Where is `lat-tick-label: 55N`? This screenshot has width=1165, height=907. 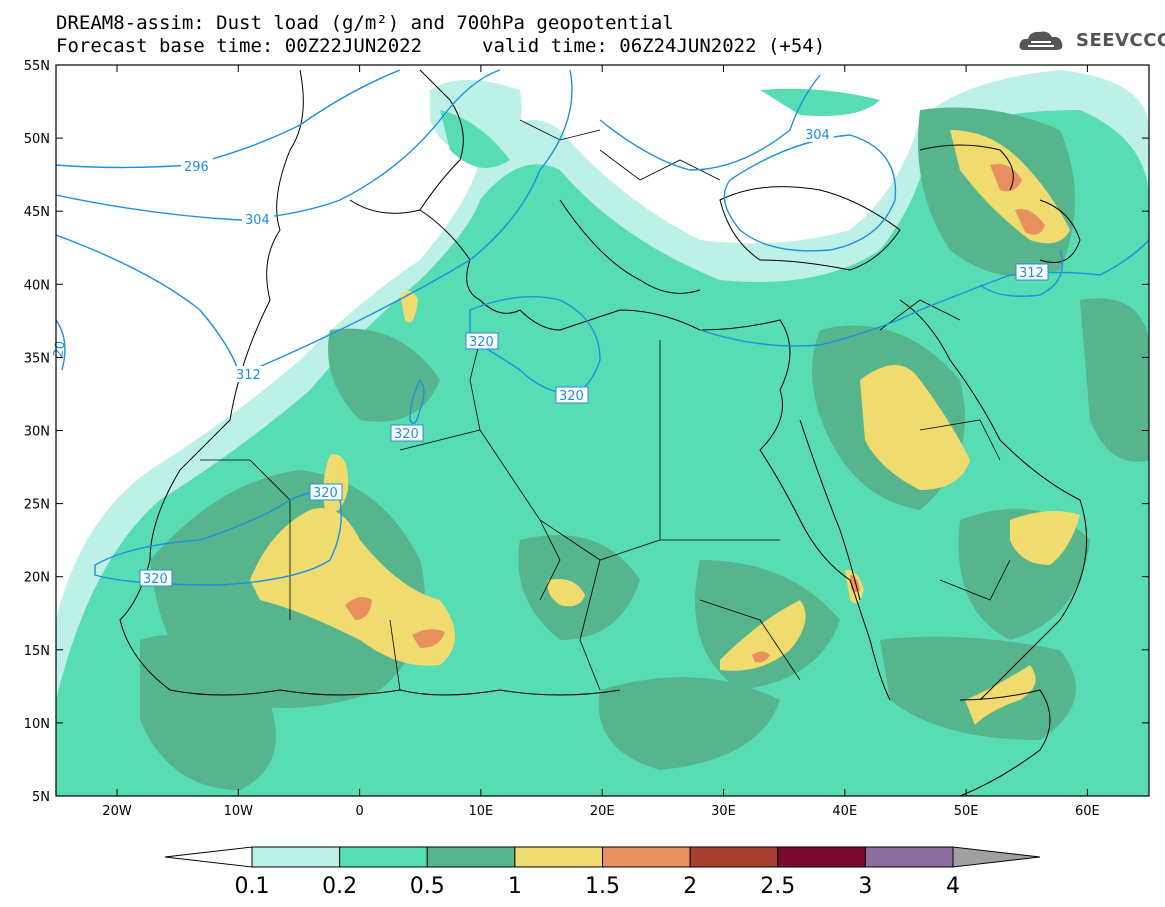 lat-tick-label: 55N is located at coordinates (37, 66).